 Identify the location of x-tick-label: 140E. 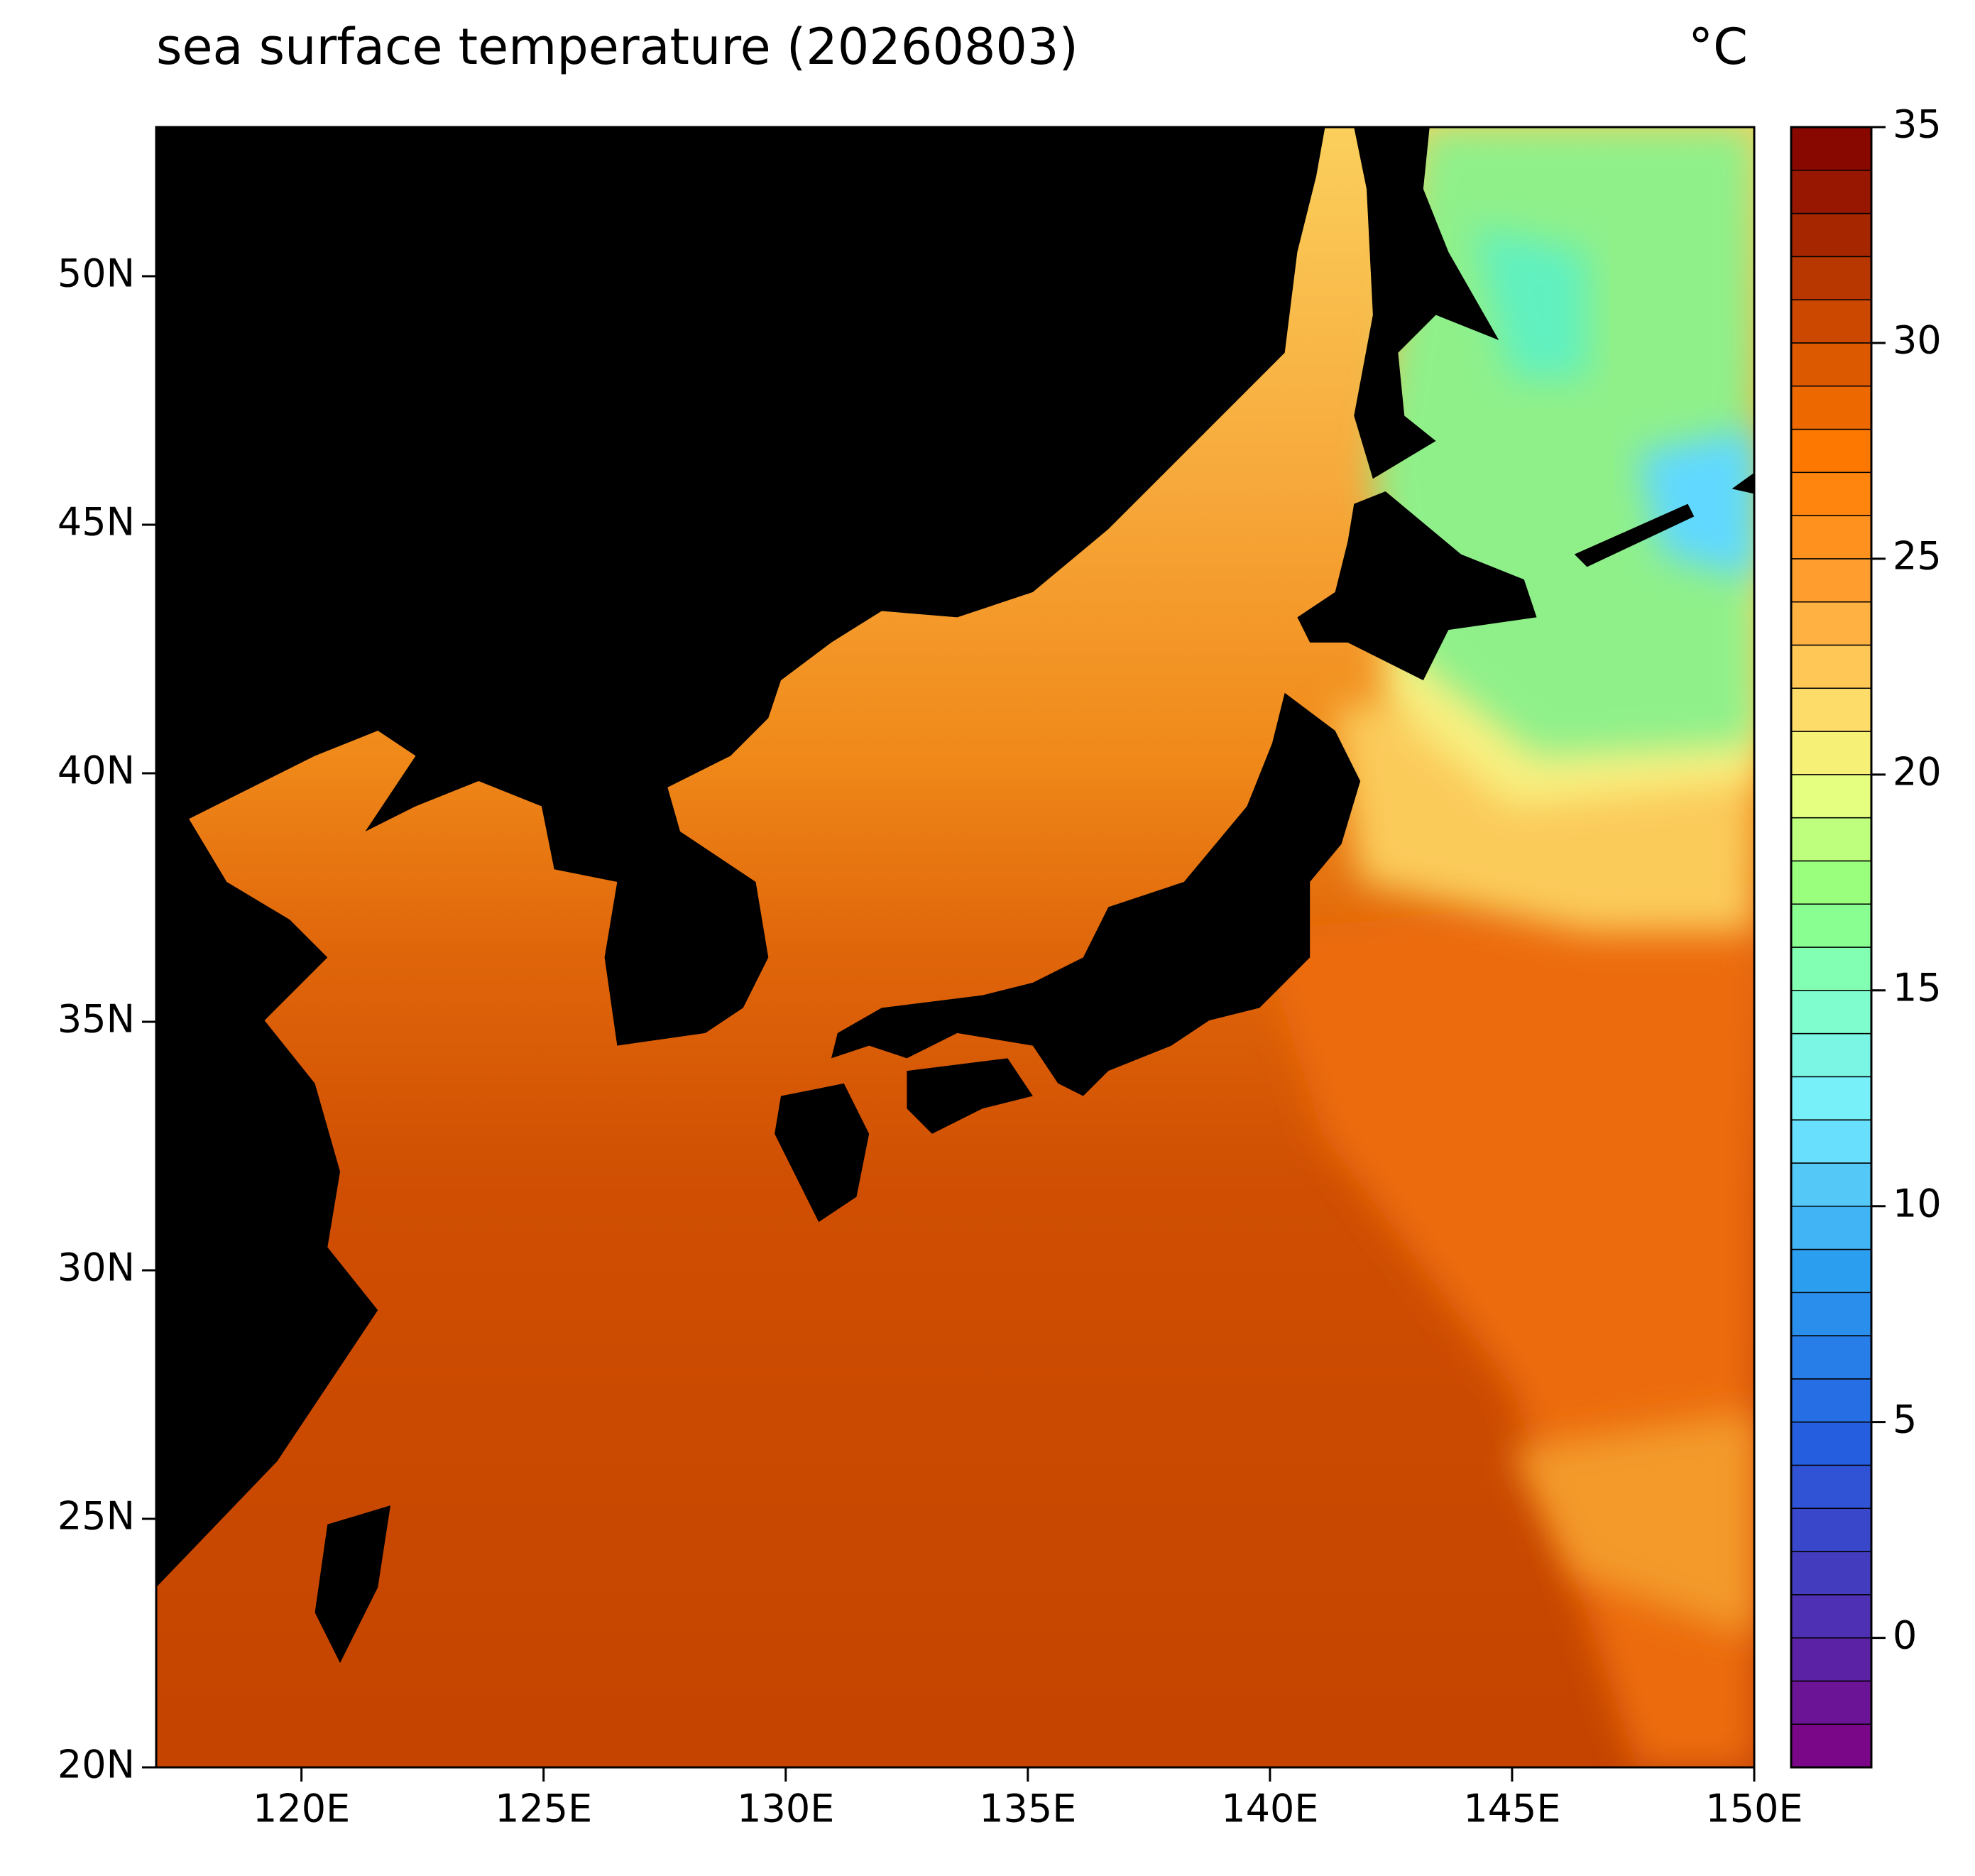
(1269, 1809).